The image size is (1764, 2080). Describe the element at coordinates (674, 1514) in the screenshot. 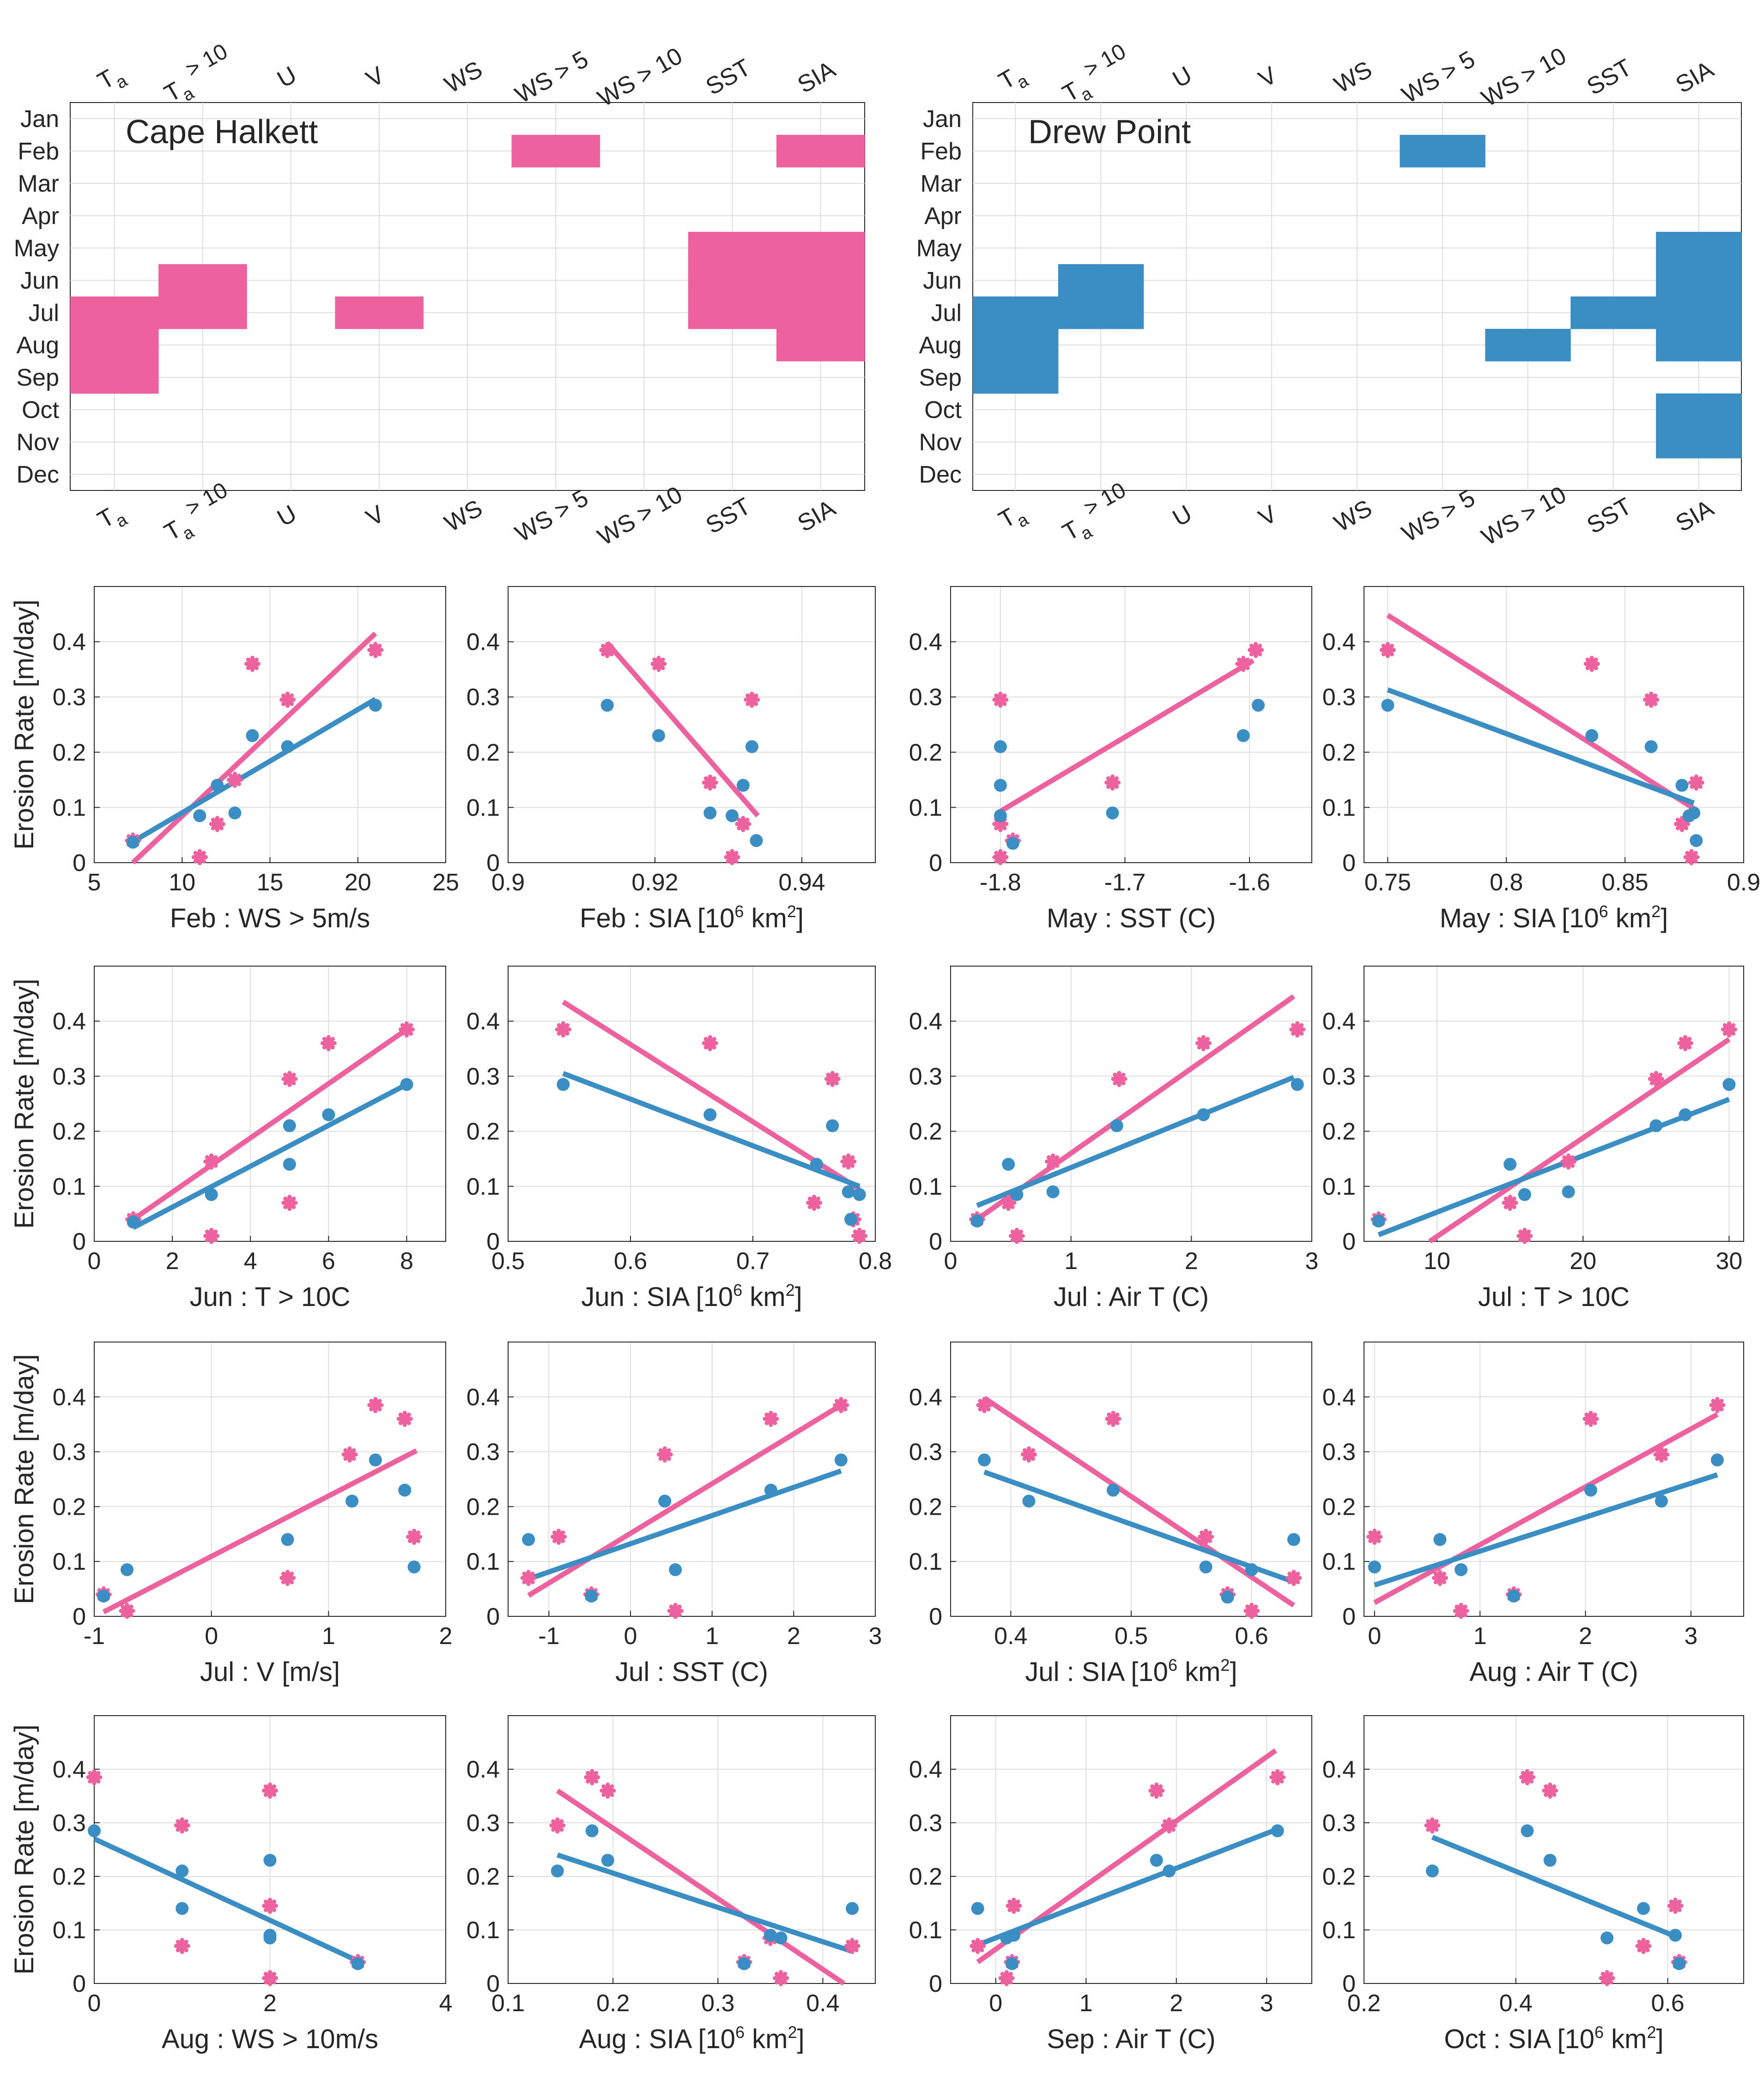

I see `scatter-panel-10: -1 0 1 2 3 0 0.1 0.2 0.3 0.4 Jul : SST (C)` at that location.